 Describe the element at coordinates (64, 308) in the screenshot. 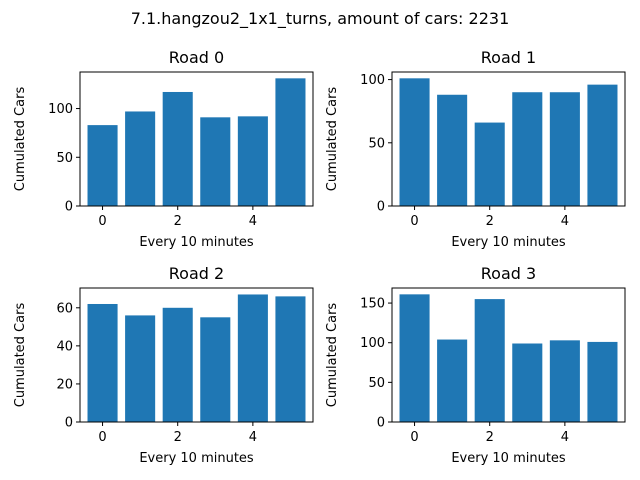

I see `y-tick-label: 60` at that location.